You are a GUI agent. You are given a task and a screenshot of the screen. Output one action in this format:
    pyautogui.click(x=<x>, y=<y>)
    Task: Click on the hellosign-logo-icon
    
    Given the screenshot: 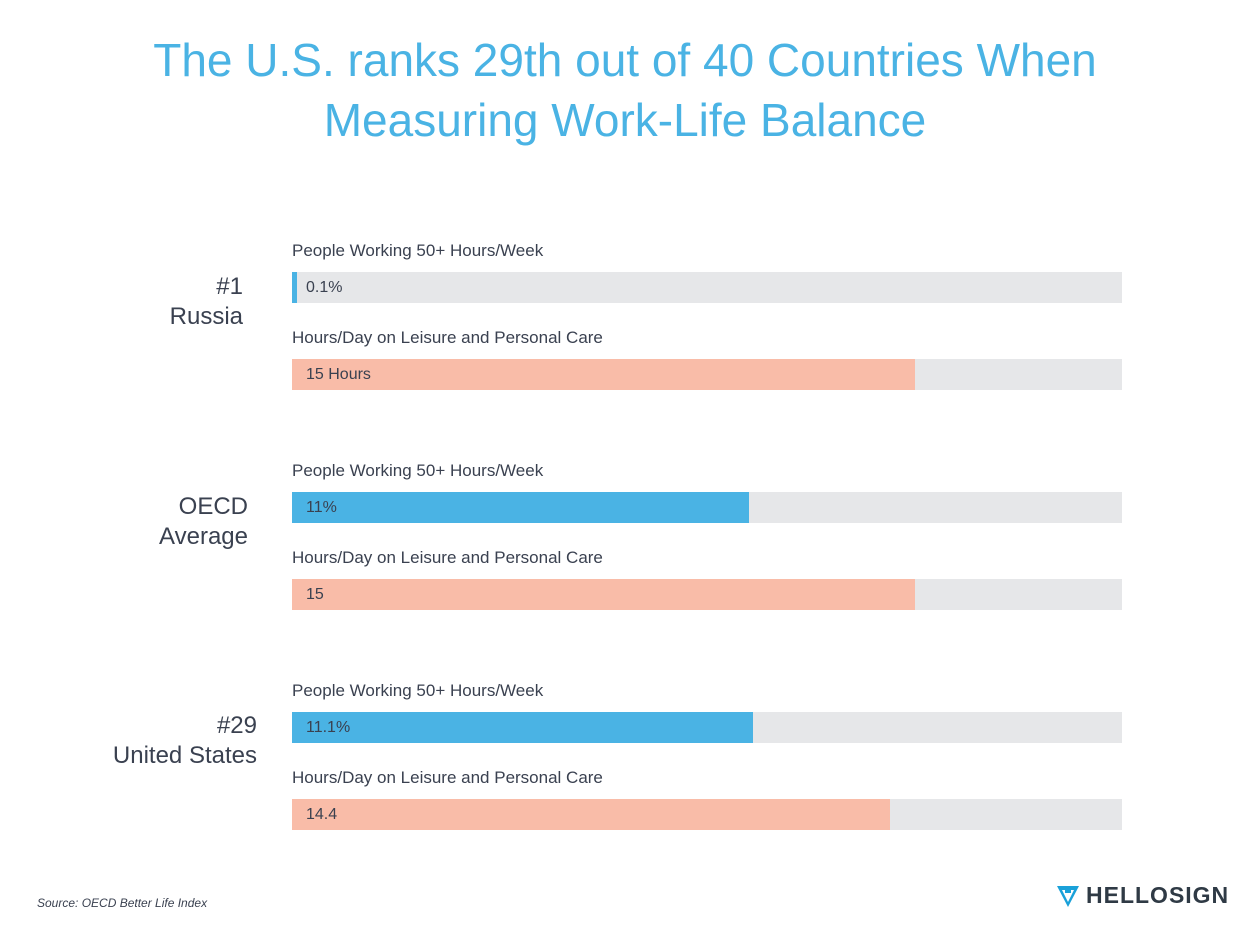 What is the action you would take?
    pyautogui.click(x=1068, y=896)
    